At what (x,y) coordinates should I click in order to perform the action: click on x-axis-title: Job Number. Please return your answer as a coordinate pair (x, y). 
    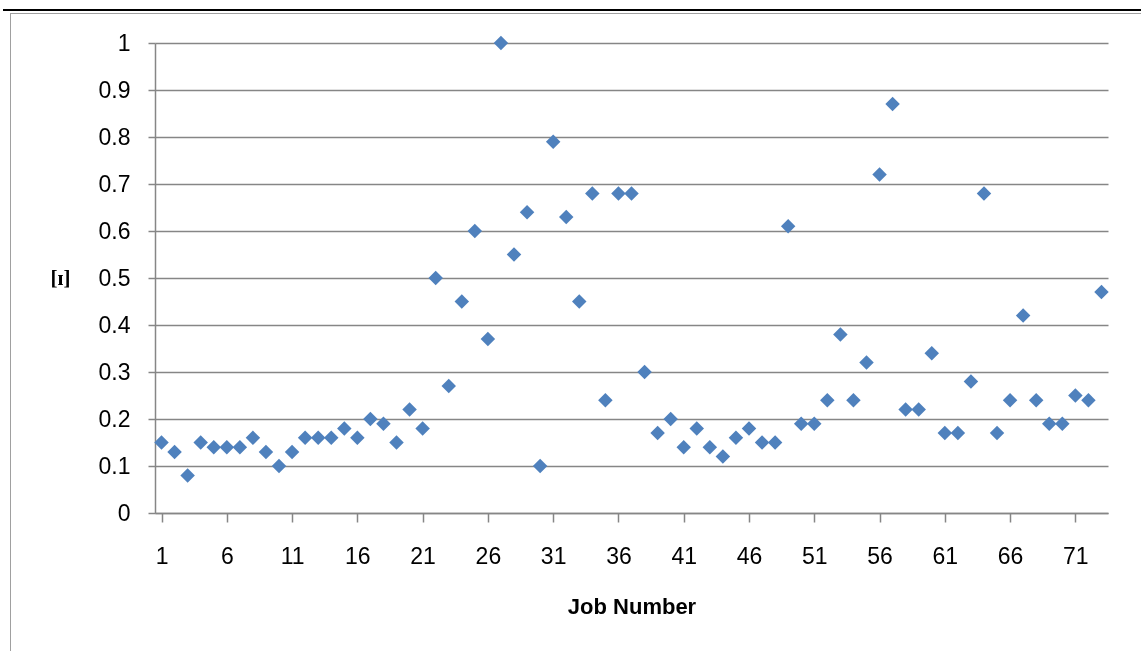
    Looking at the image, I should click on (632, 606).